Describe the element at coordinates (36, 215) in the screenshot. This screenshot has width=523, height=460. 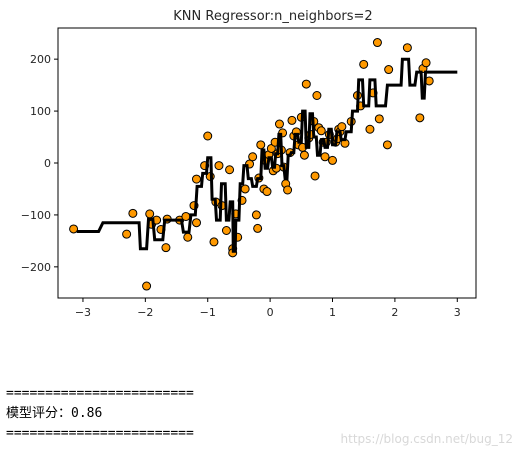
I see `y-tick-label: −100` at that location.